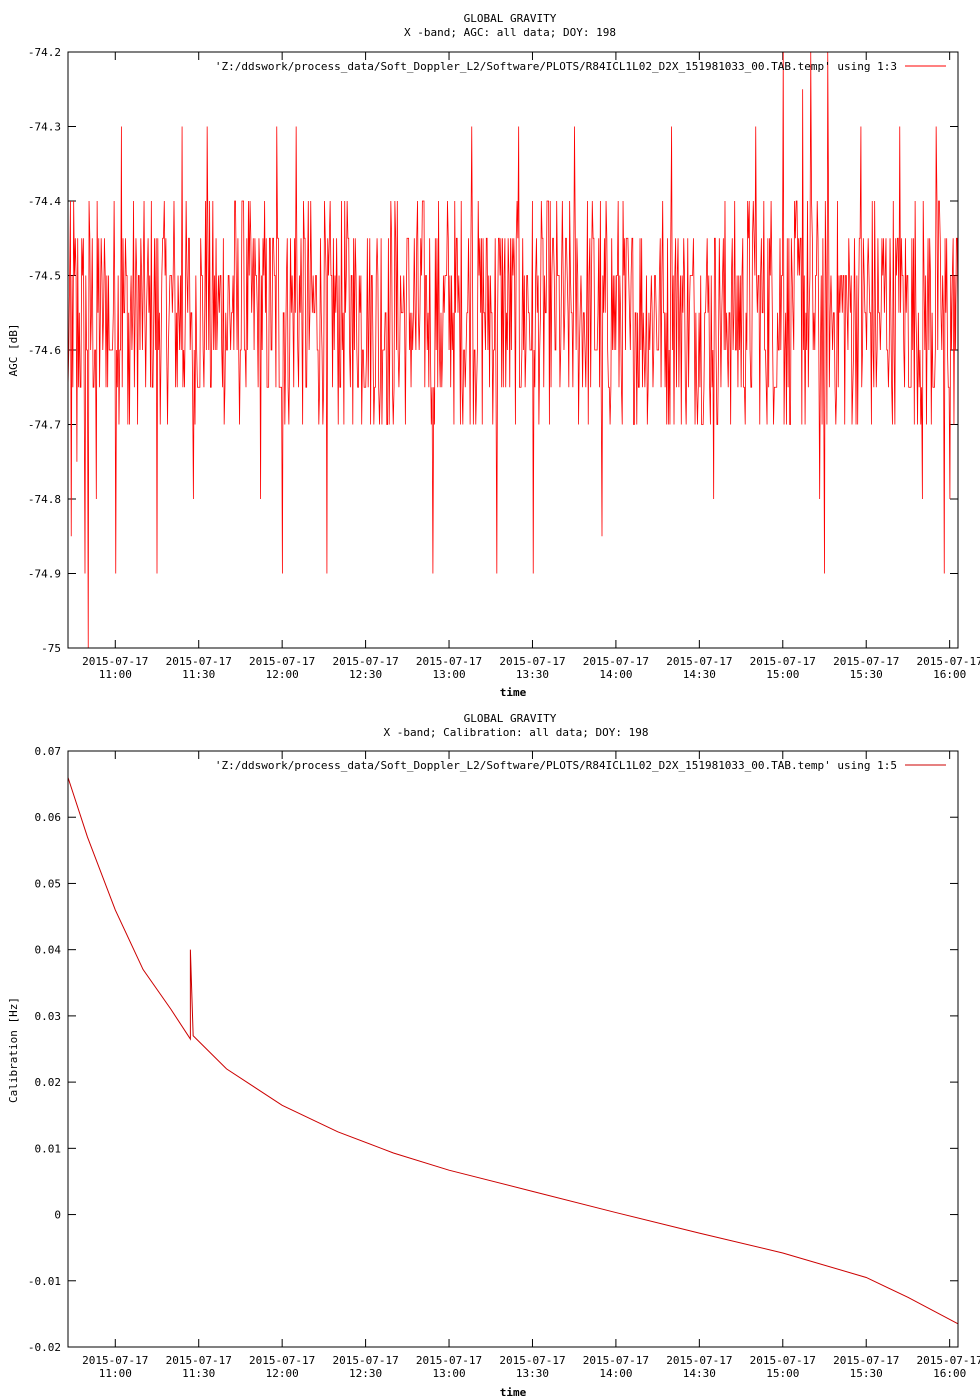 This screenshot has width=980, height=1400. Describe the element at coordinates (48, 817) in the screenshot. I see `y-tick-label: 0.06` at that location.